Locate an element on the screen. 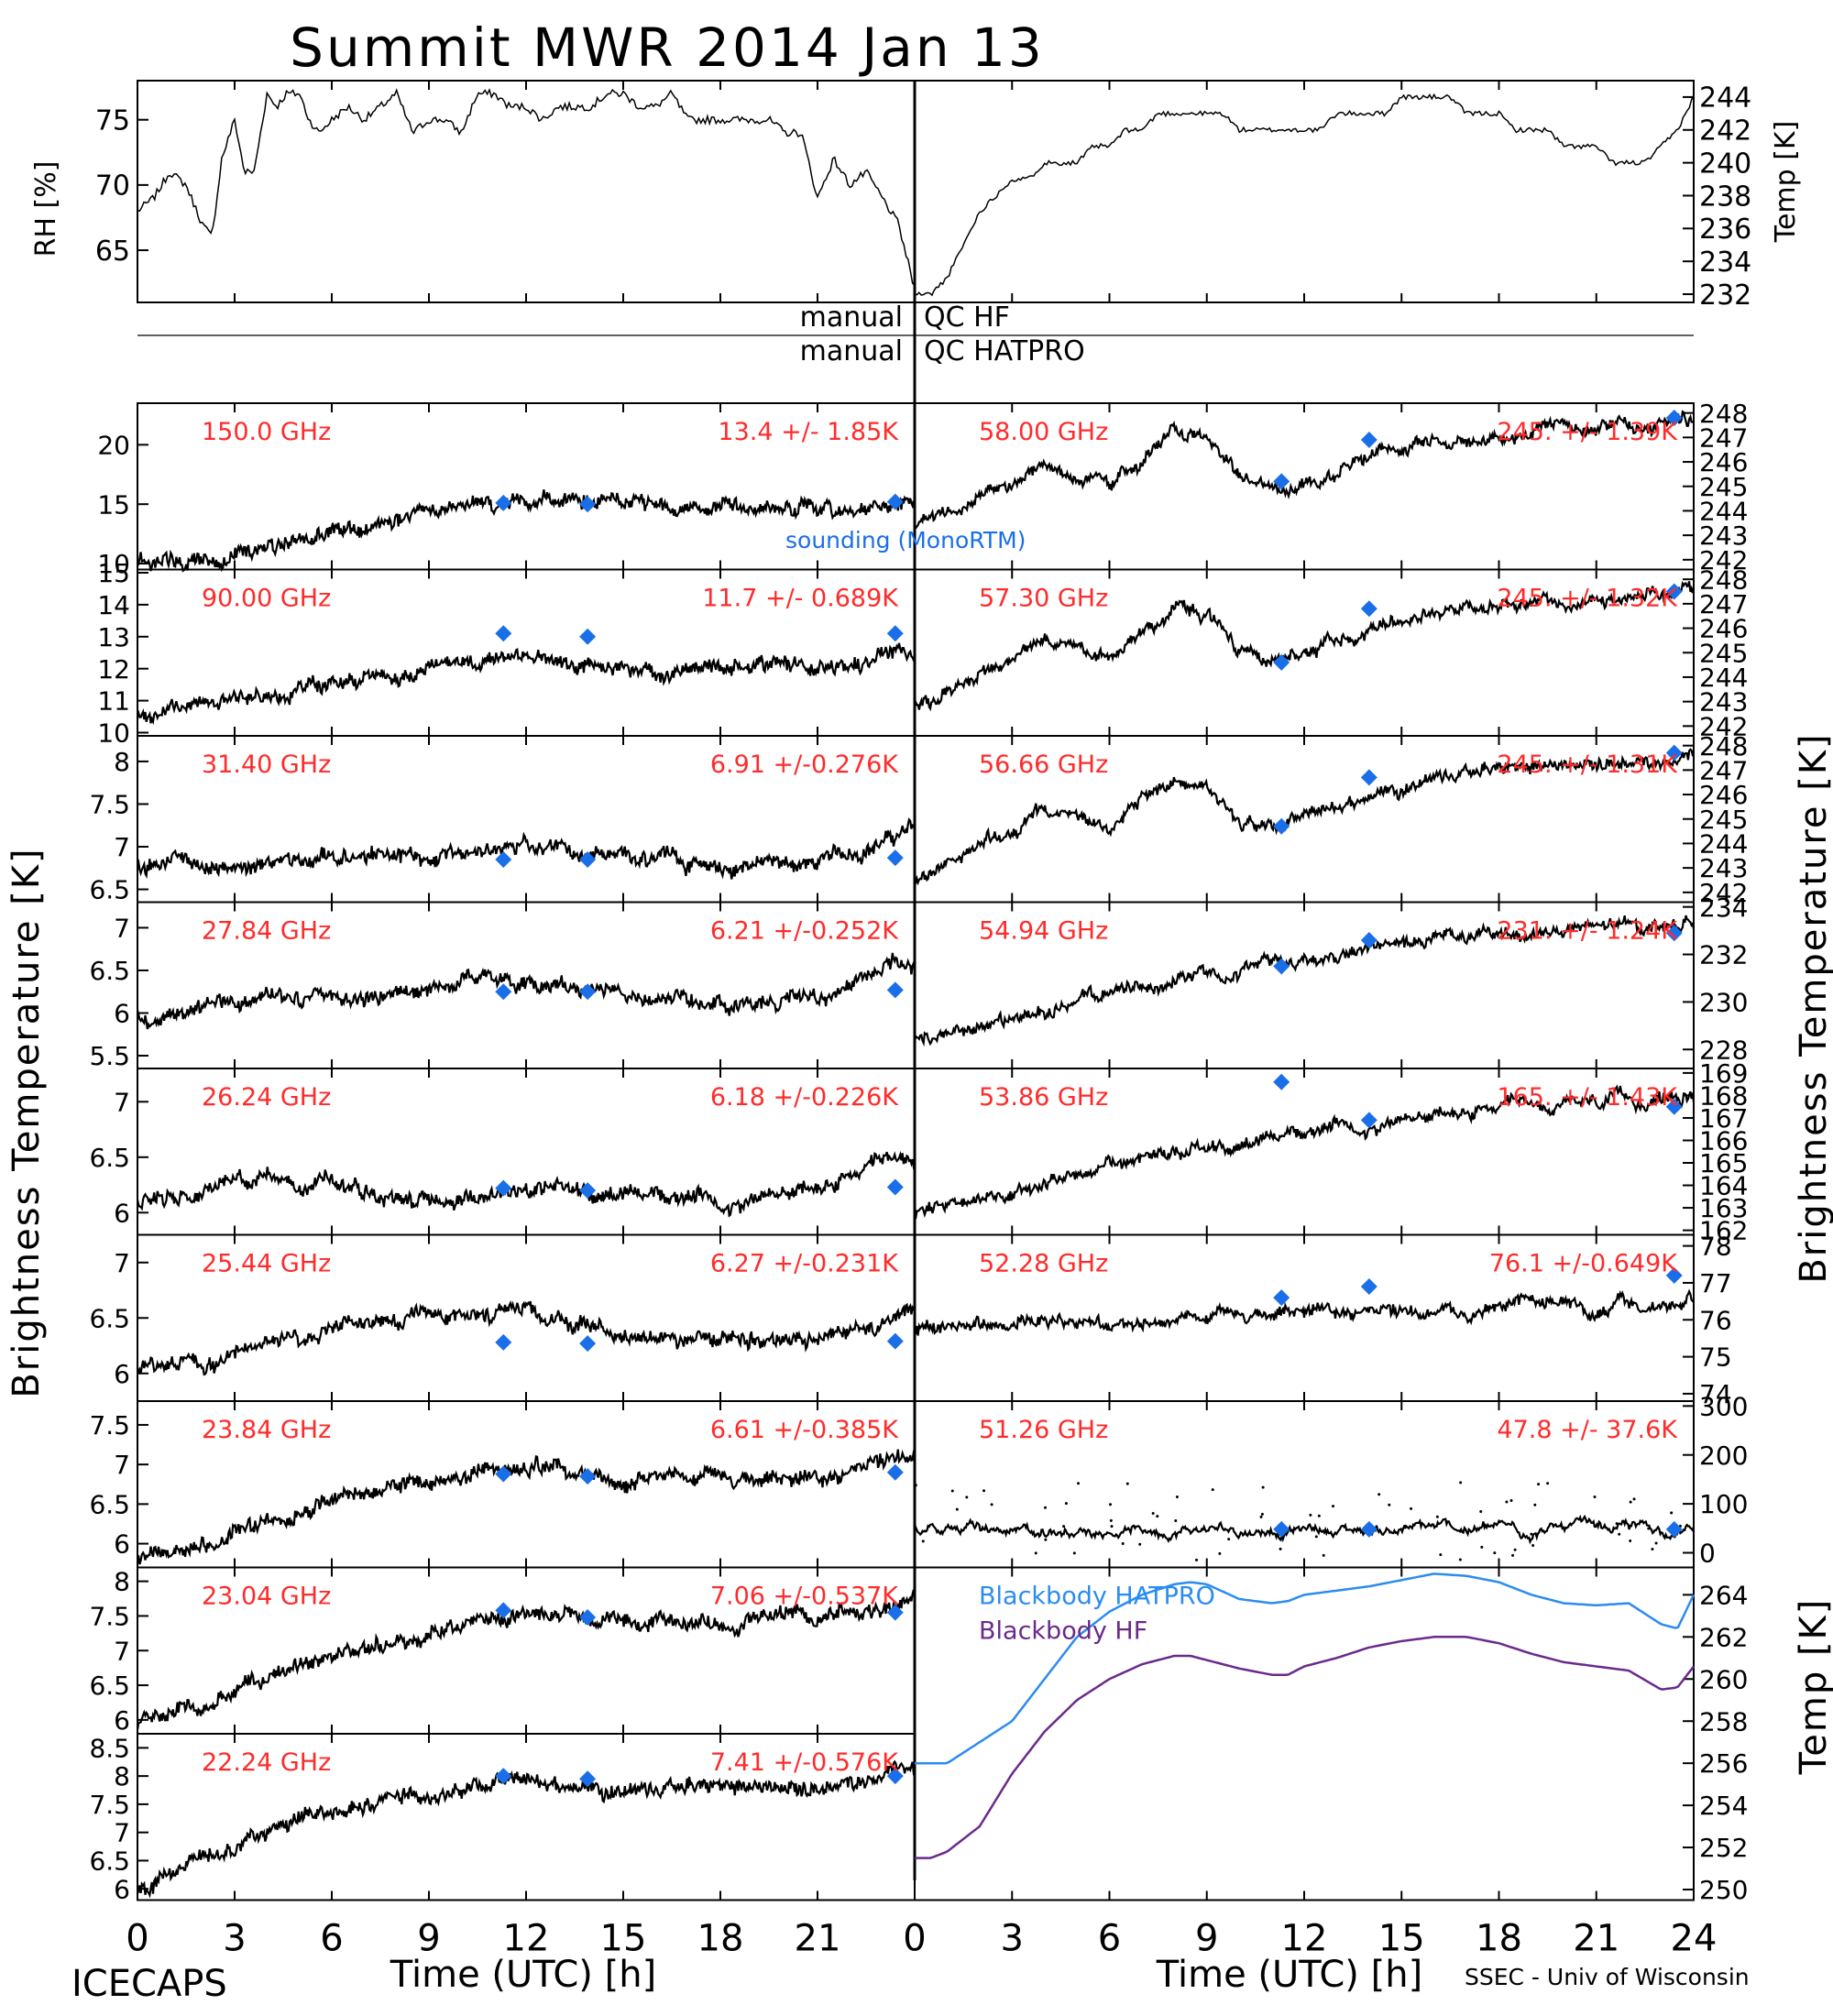 The width and height of the screenshot is (1833, 2016). ch31-freq-label: 31.40 GHz is located at coordinates (266, 765).